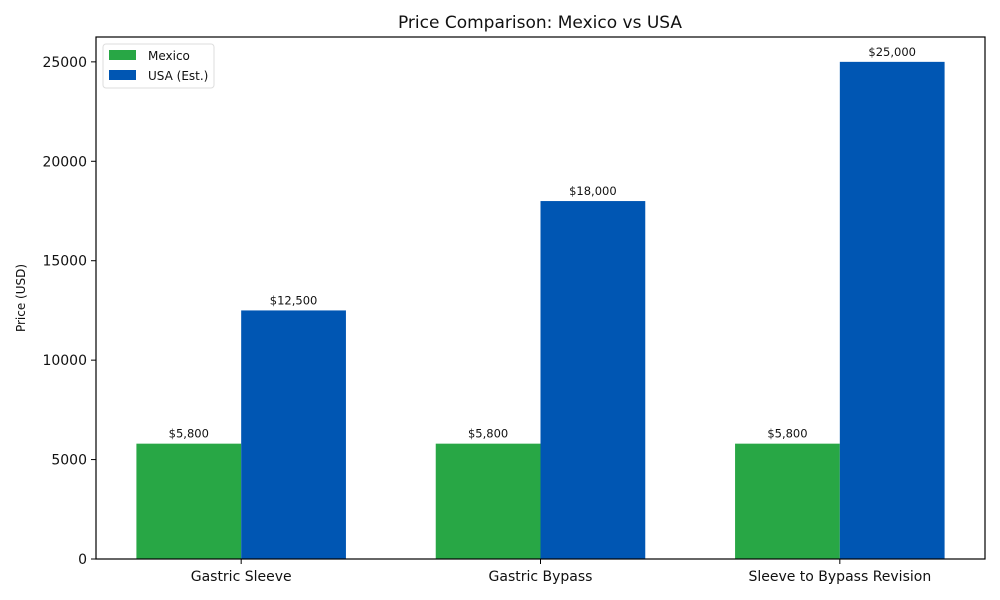 The height and width of the screenshot is (600, 1000). Describe the element at coordinates (178, 76) in the screenshot. I see `legend-label: USA (Est.)` at that location.